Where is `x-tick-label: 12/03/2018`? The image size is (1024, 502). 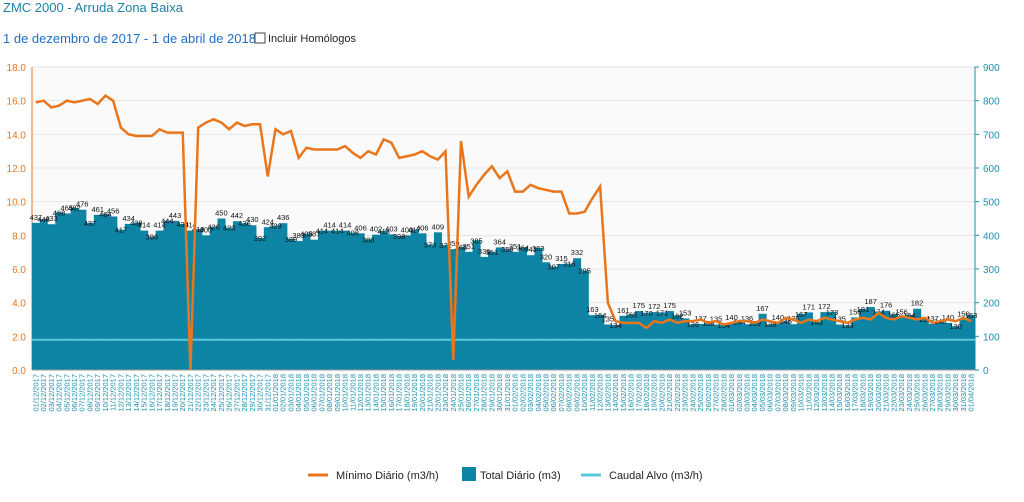
x-tick-label: 12/03/2018 is located at coordinates (816, 393).